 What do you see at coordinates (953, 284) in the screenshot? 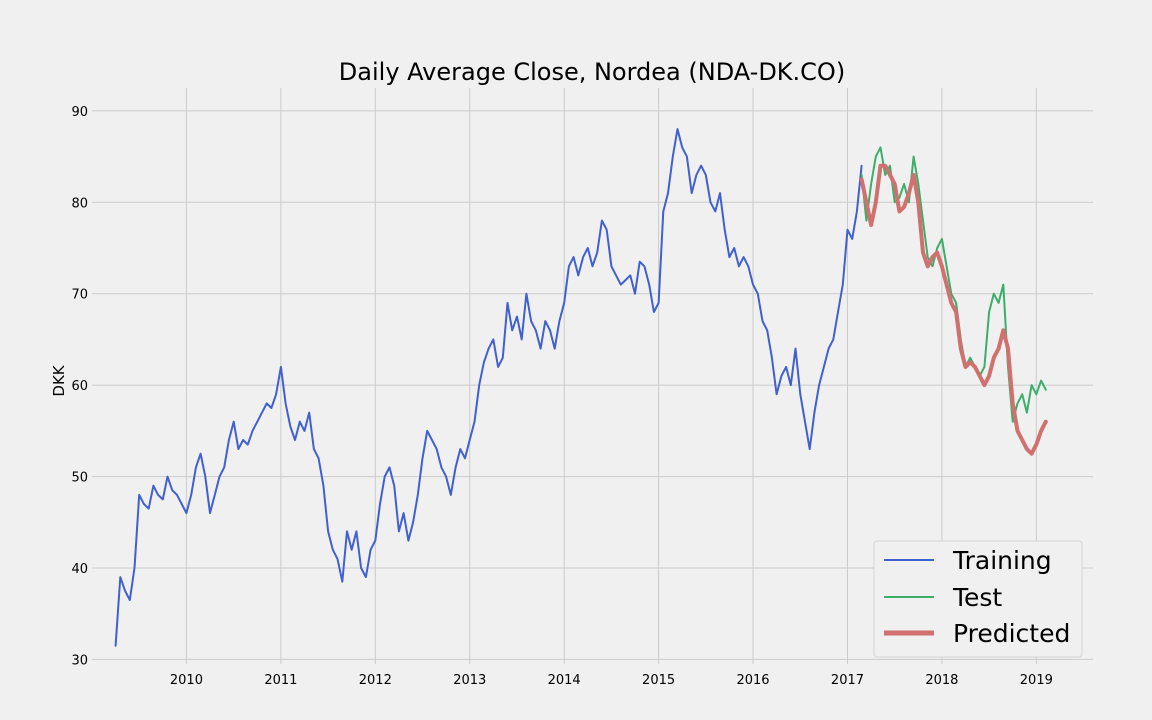
I see `series-line-test` at bounding box center [953, 284].